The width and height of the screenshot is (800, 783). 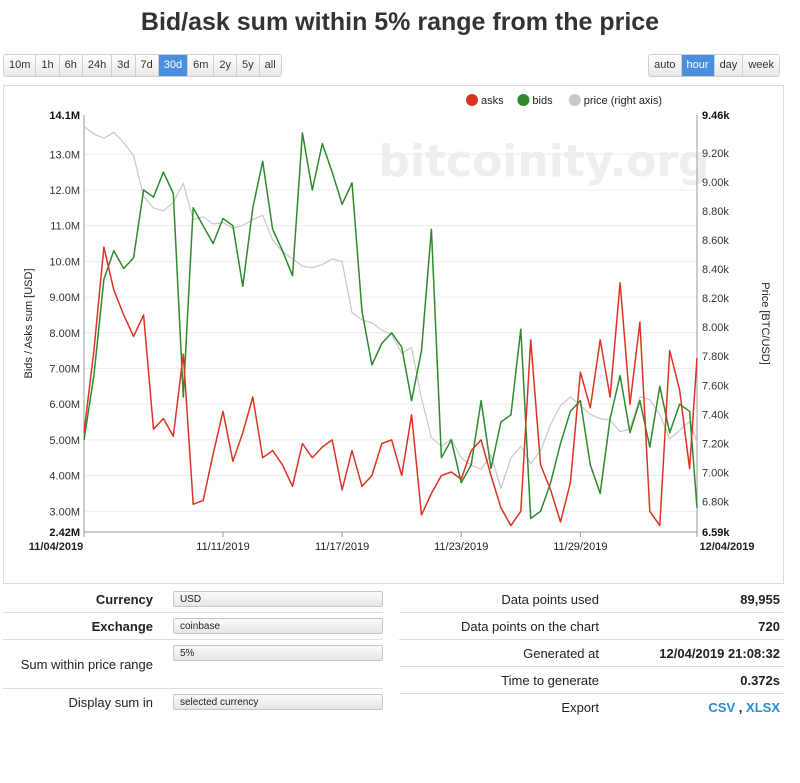 I want to click on export-label: Export, so click(x=580, y=707).